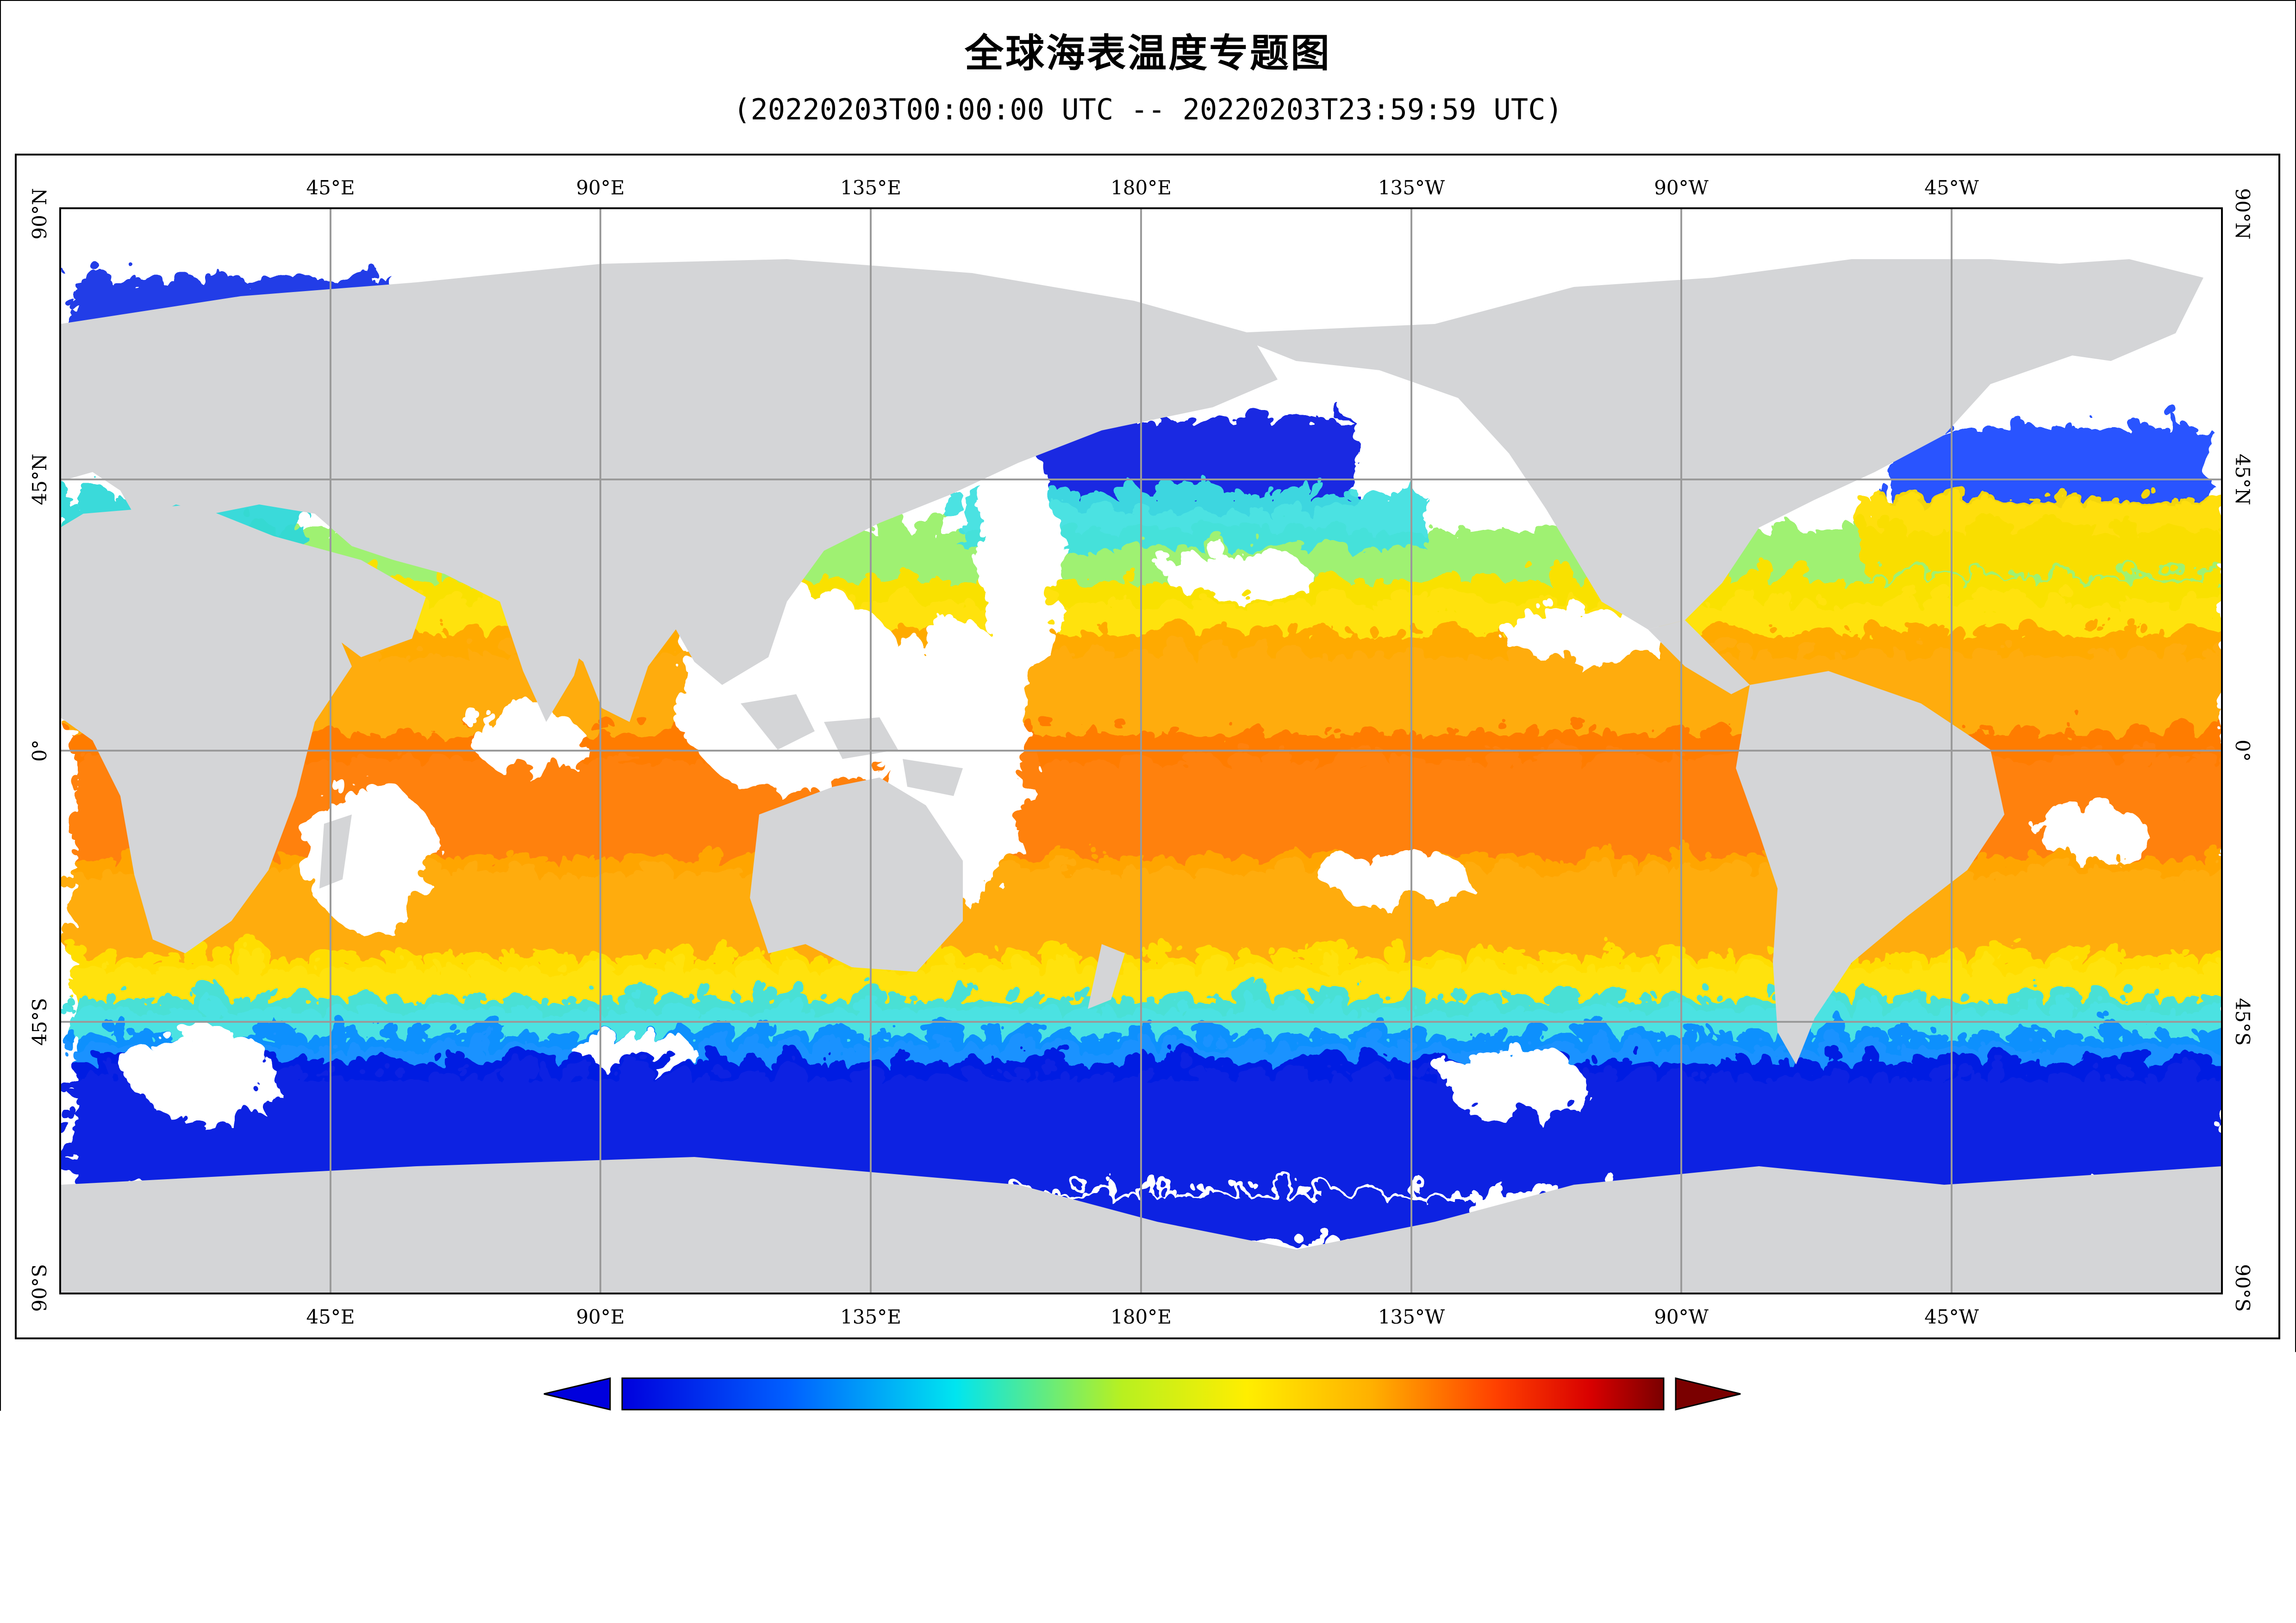 The height and width of the screenshot is (1623, 2296). I want to click on right-lat-label-0: 0°, so click(2242, 751).